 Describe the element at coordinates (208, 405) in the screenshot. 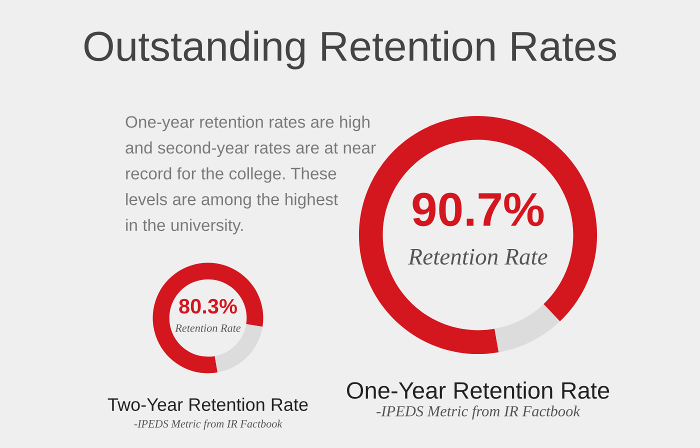

I see `text: Two-Year Retention Rate` at that location.